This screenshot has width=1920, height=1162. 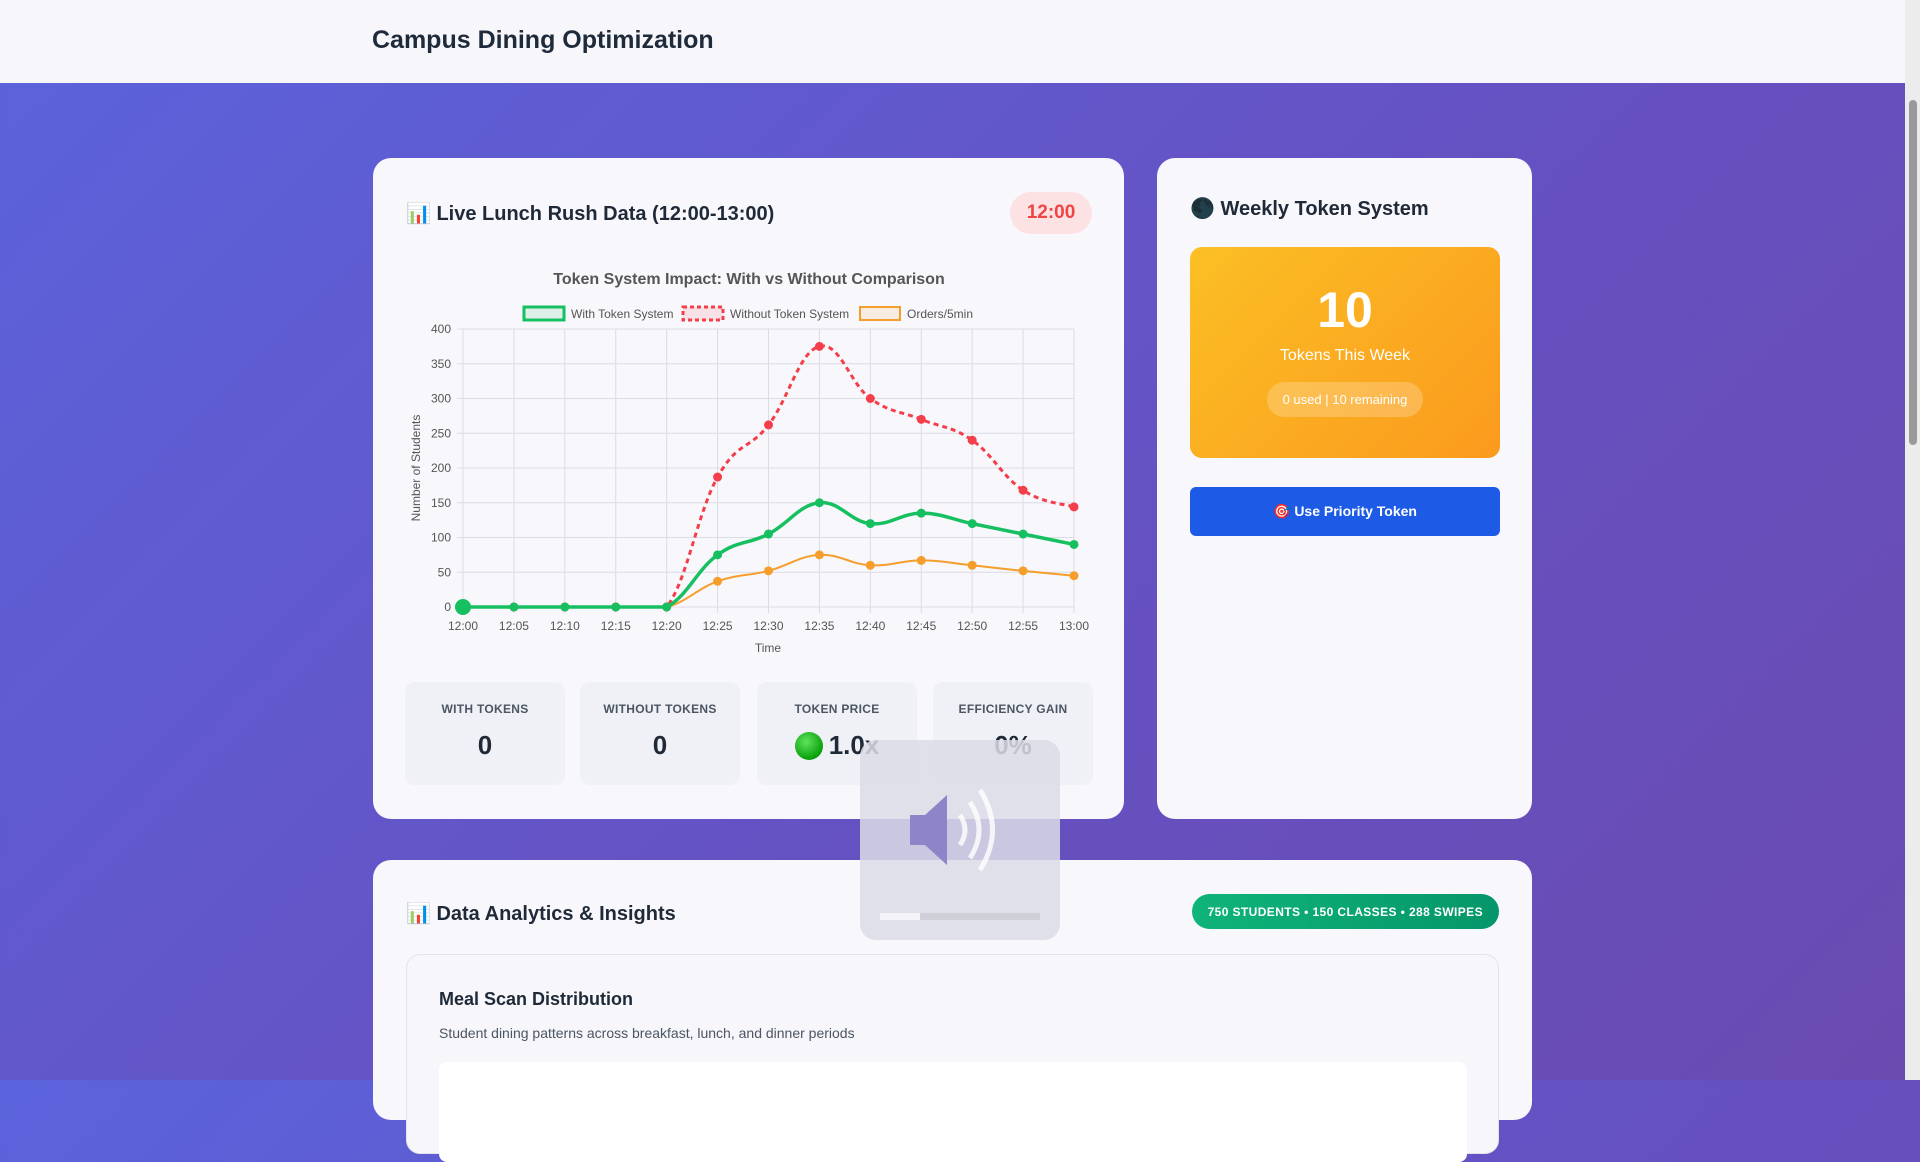 What do you see at coordinates (463, 626) in the screenshot?
I see `x-tick-label: 12:00` at bounding box center [463, 626].